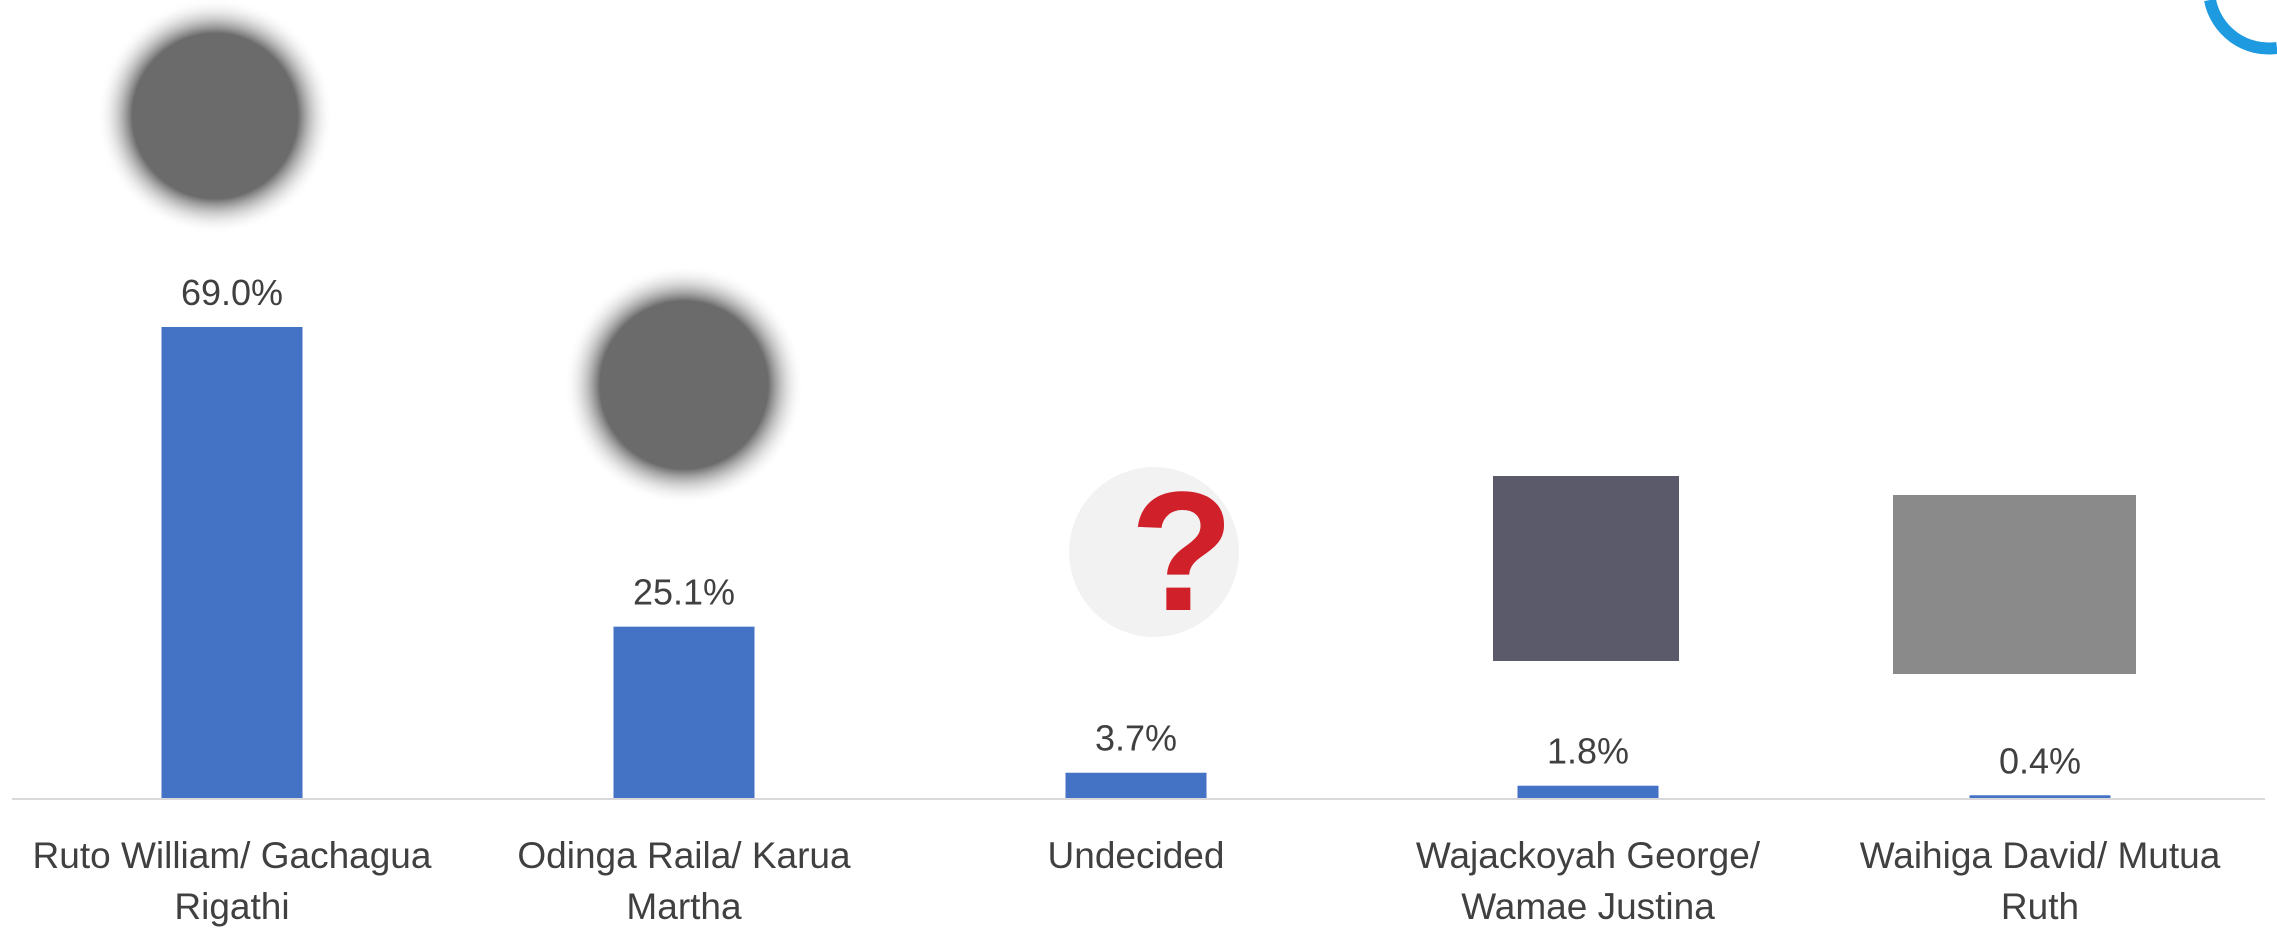 This screenshot has height=929, width=2277. Describe the element at coordinates (1136, 855) in the screenshot. I see `x-tick-label: Undecided` at that location.